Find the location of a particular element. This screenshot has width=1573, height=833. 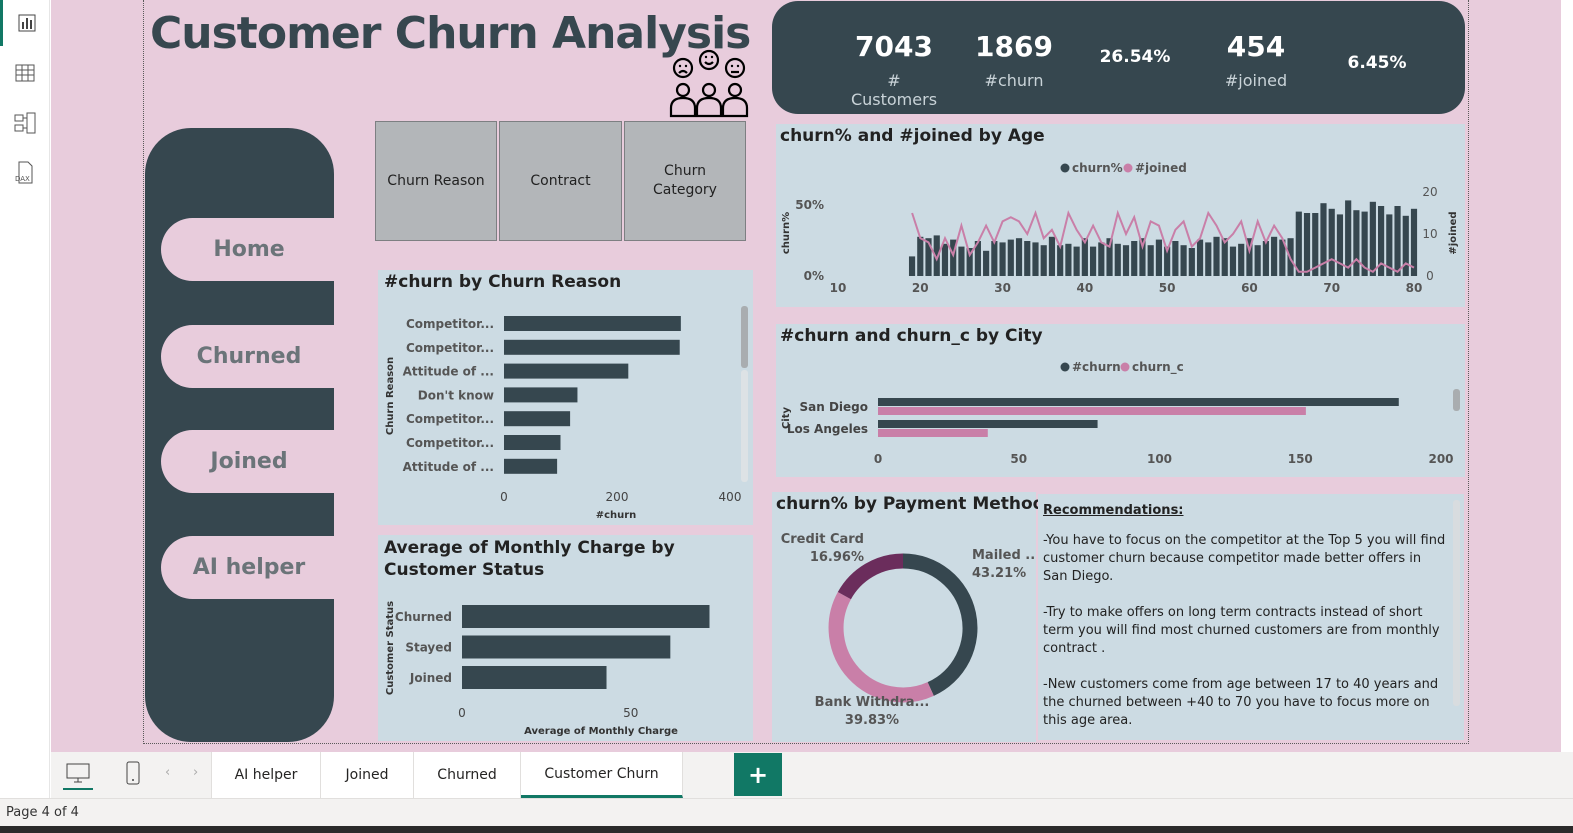

y2-tick-label: 0 is located at coordinates (1430, 276).